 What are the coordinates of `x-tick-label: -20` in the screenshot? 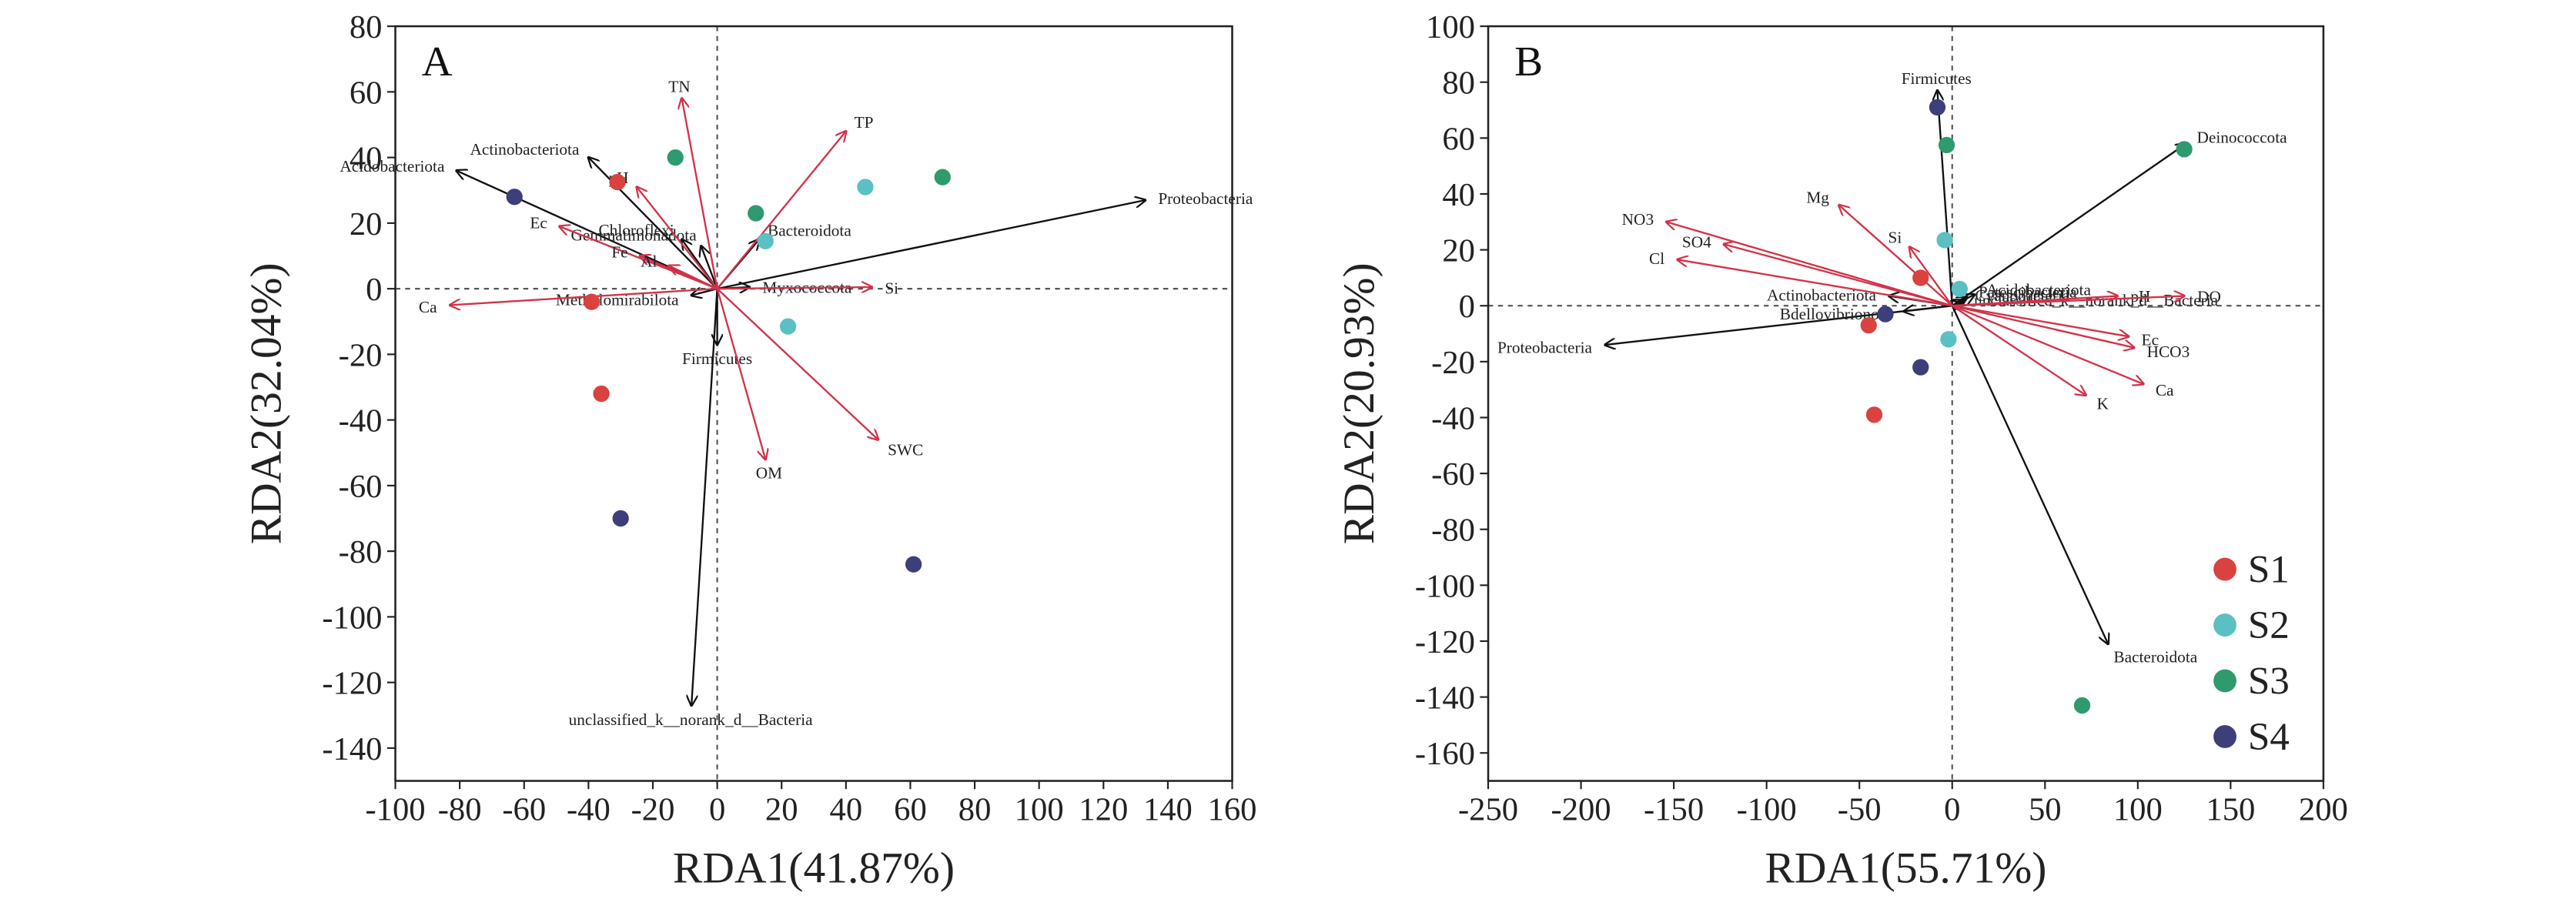 It's located at (653, 810).